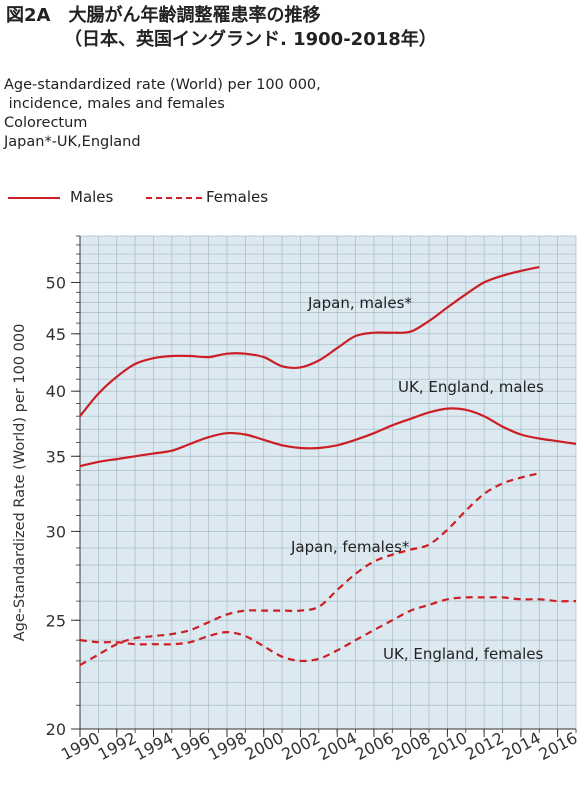 The image size is (587, 789). Describe the element at coordinates (34, 198) in the screenshot. I see `legend-swatch-solid` at that location.